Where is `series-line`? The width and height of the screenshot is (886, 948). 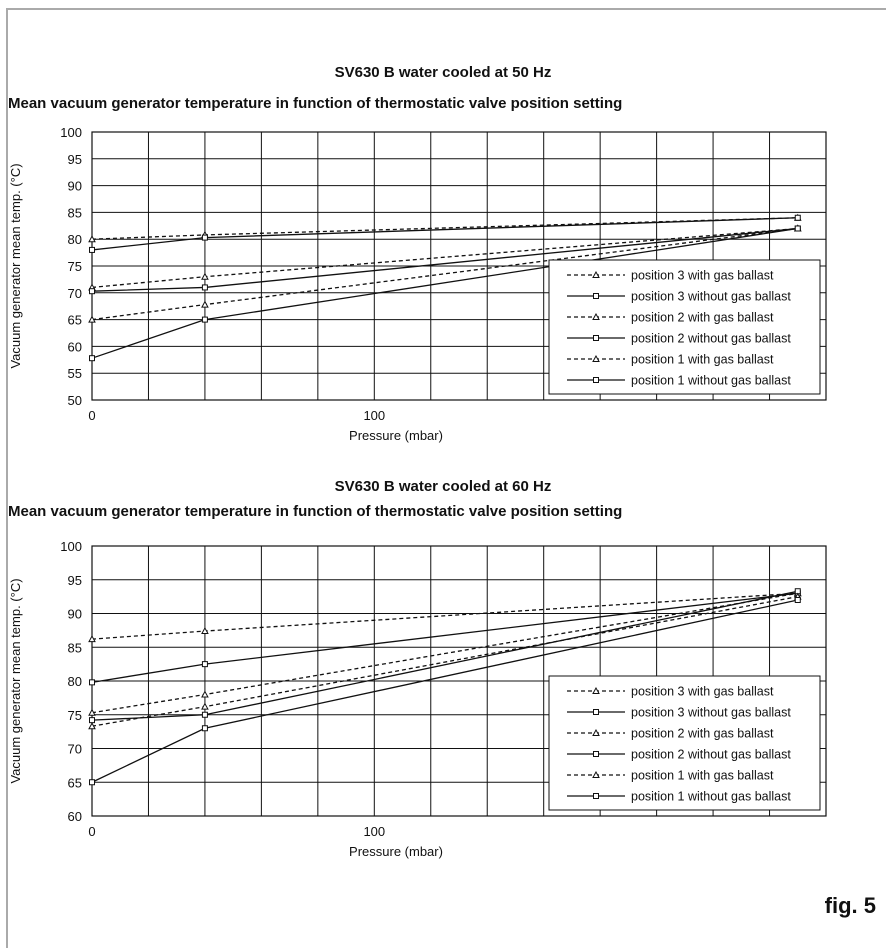 series-line is located at coordinates (444, 637).